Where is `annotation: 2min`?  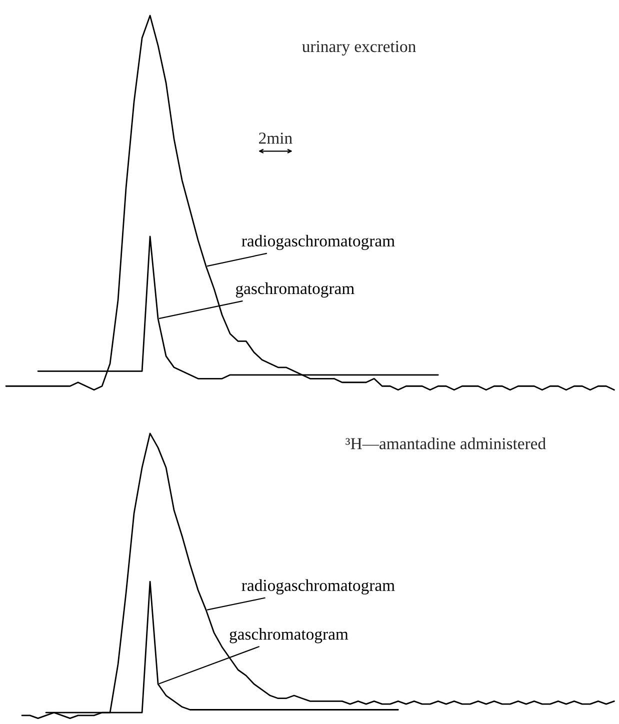 annotation: 2min is located at coordinates (275, 138).